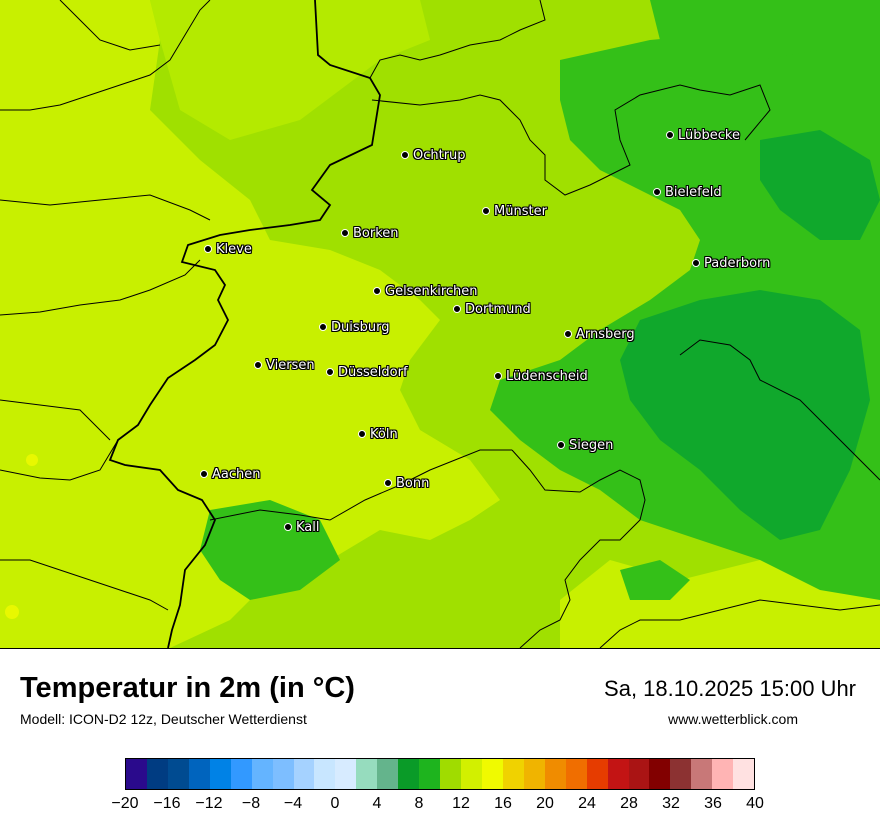  I want to click on city-marker-bielefeld: Bielefeld, so click(687, 192).